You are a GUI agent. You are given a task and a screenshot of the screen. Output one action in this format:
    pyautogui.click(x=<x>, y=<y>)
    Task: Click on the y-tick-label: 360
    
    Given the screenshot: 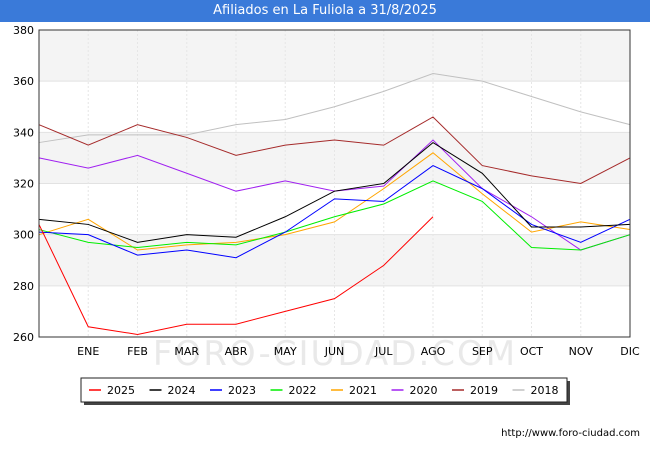 What is the action you would take?
    pyautogui.click(x=23, y=81)
    